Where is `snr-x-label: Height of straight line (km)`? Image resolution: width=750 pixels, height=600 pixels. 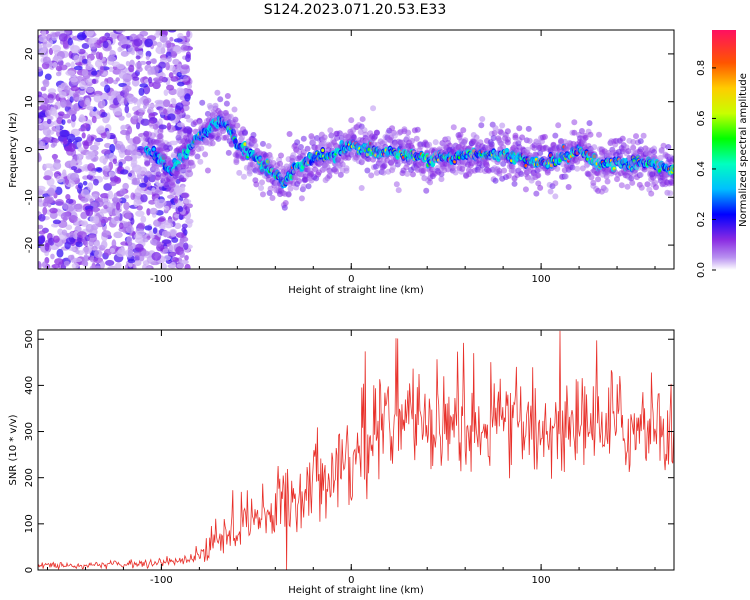
snr-x-label: Height of straight line (km) is located at coordinates (356, 590).